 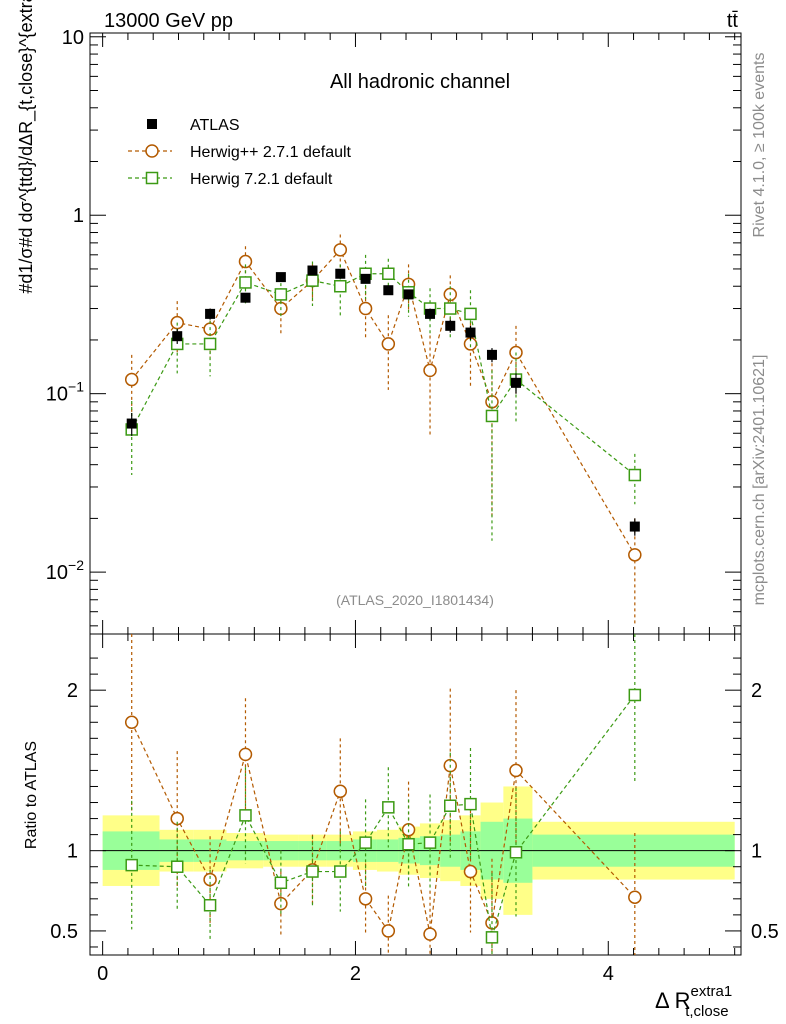 I want to click on y-tick-label: 10, so click(x=73, y=38).